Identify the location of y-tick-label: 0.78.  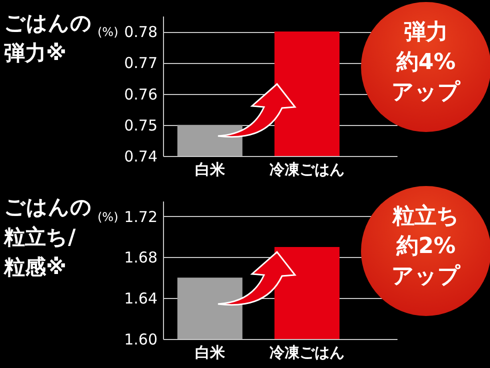
(141, 32).